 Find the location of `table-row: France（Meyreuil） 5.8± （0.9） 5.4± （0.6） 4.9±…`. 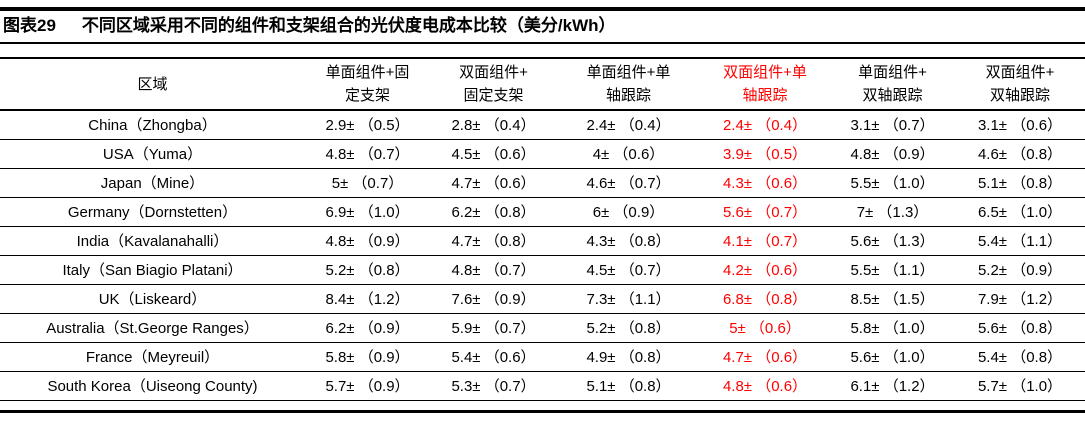

table-row: France（Meyreuil） 5.8± （0.9） 5.4± （0.6） 4.9±… is located at coordinates (542, 357).